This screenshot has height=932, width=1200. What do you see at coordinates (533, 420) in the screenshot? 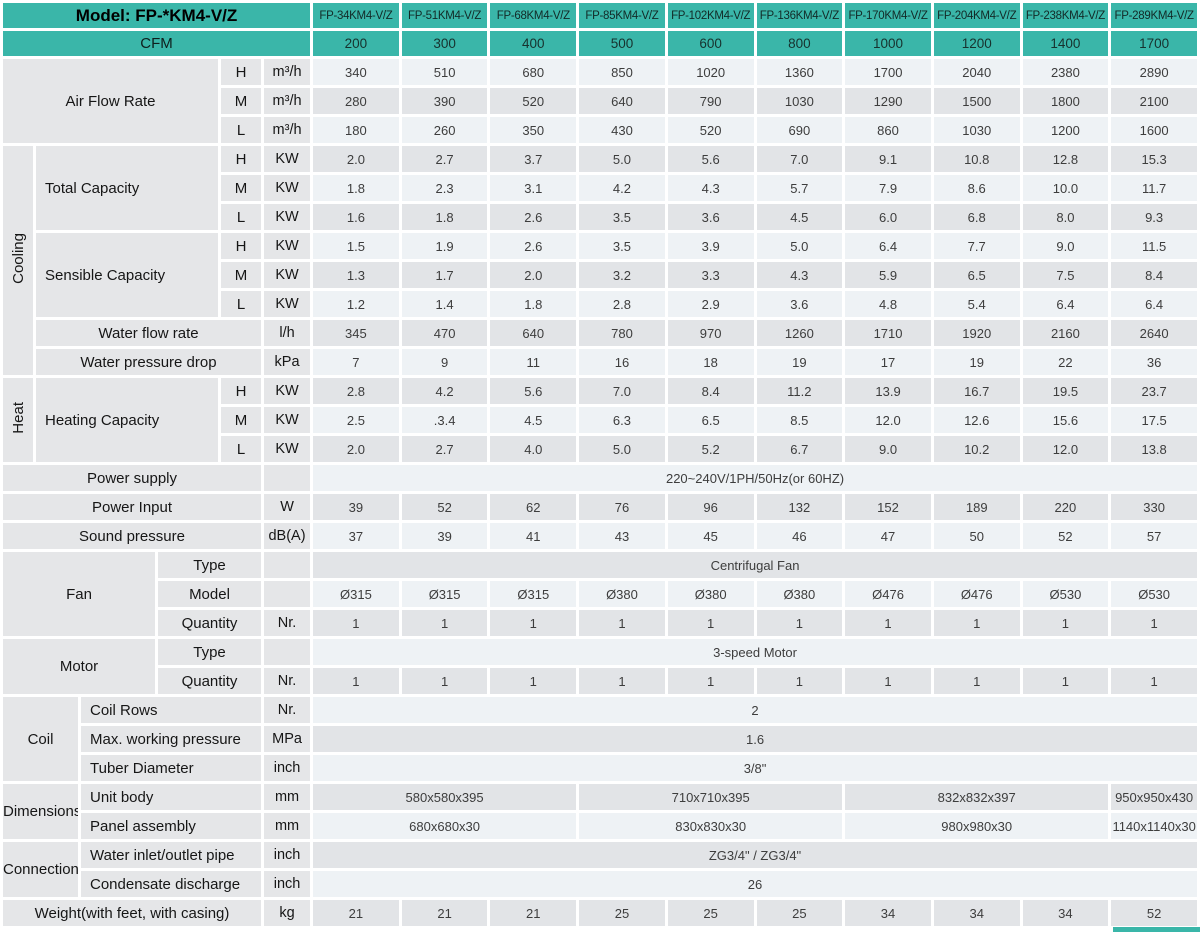
I see `table-cell: 4.5` at bounding box center [533, 420].